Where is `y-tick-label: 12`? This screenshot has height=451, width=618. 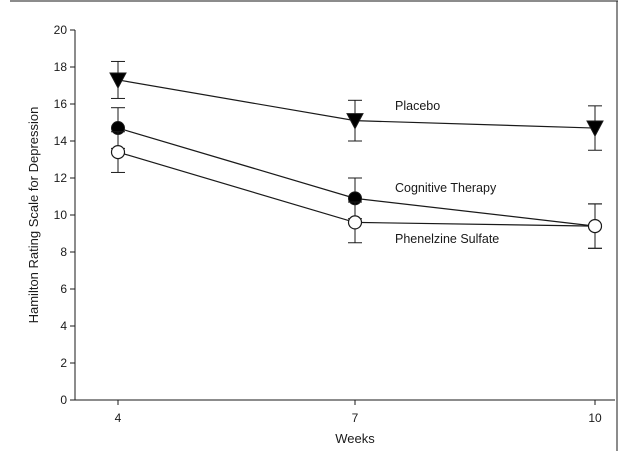 y-tick-label: 12 is located at coordinates (61, 178).